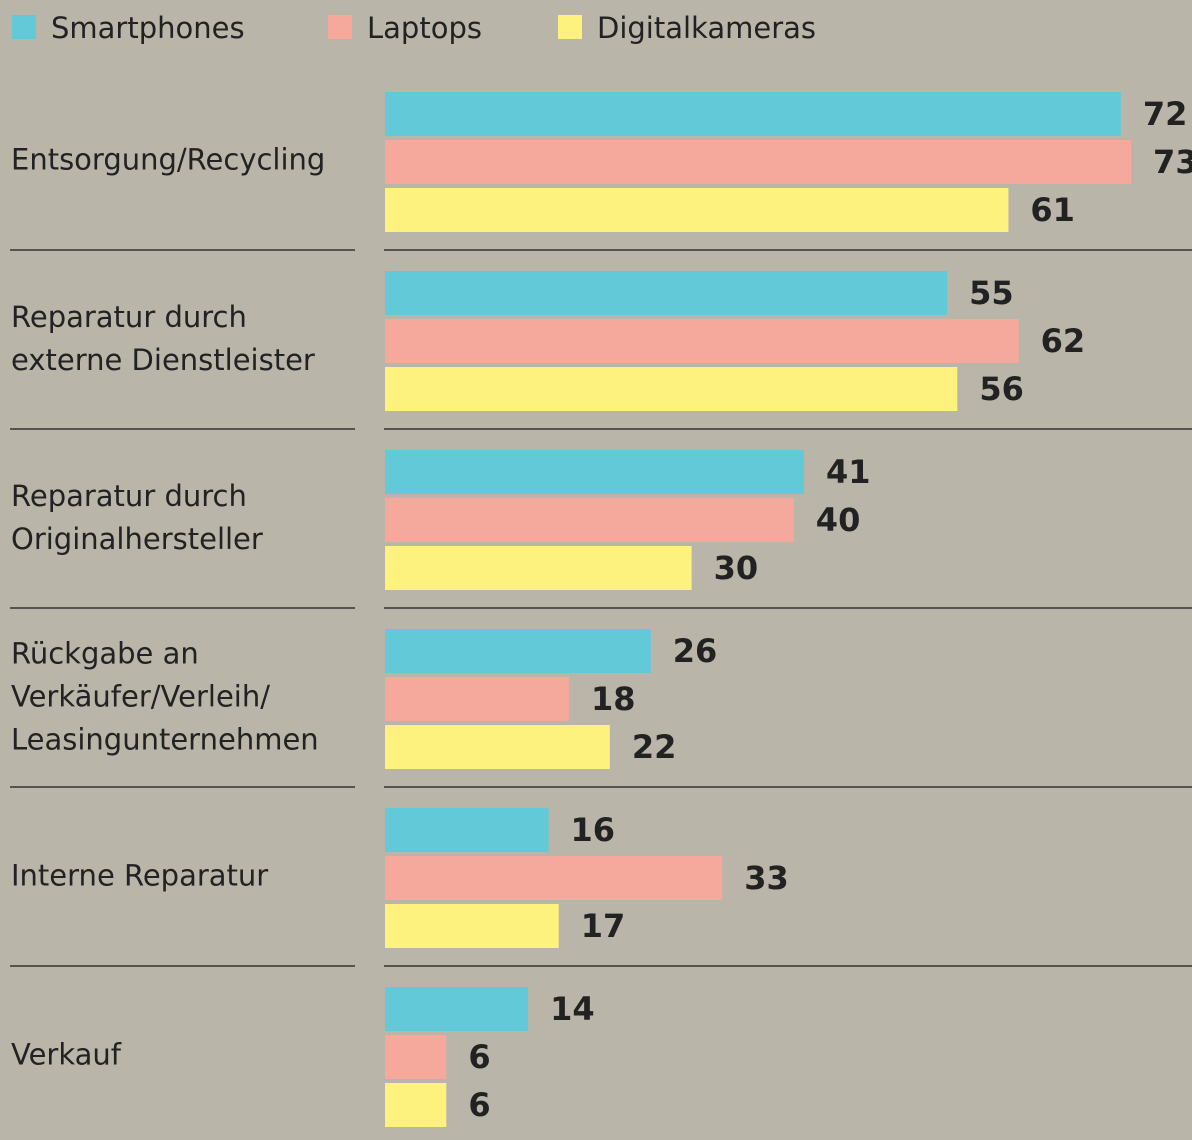  What do you see at coordinates (572, 1009) in the screenshot?
I see `value-label: 14` at bounding box center [572, 1009].